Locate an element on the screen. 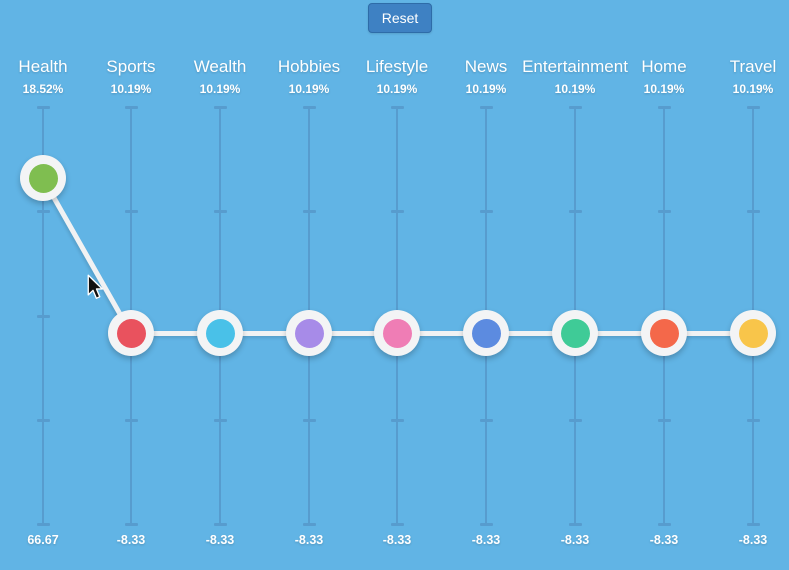 The image size is (789, 570). slider-handle-entertainment is located at coordinates (575, 333).